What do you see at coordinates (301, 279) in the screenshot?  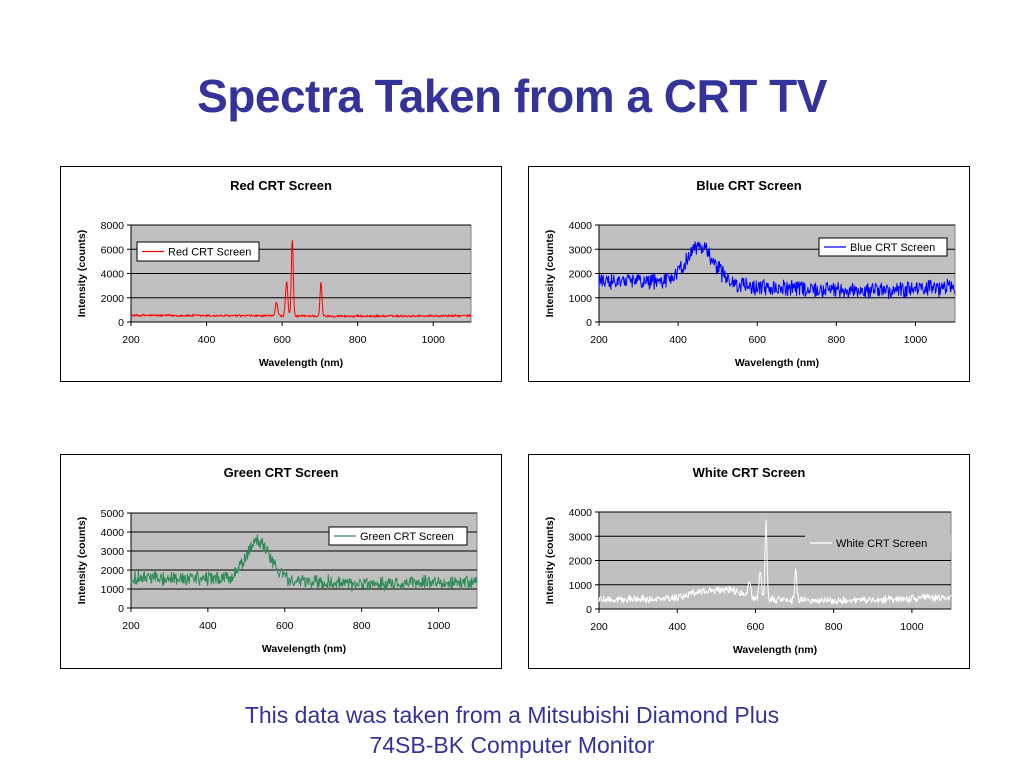 I see `series-line-red` at bounding box center [301, 279].